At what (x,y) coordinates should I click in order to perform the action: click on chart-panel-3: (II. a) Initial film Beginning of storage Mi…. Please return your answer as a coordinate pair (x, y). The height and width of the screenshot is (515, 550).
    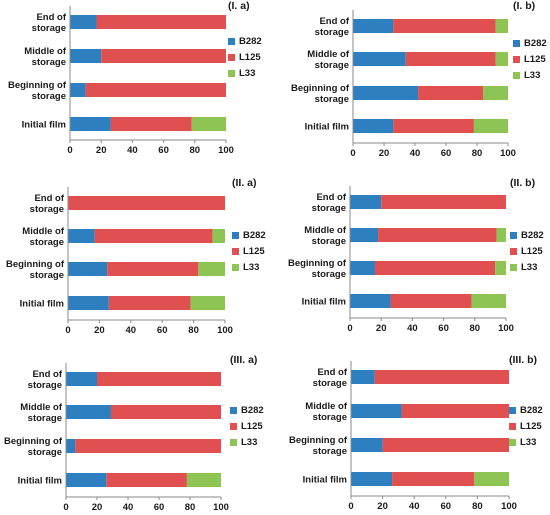
    Looking at the image, I should click on (136, 256).